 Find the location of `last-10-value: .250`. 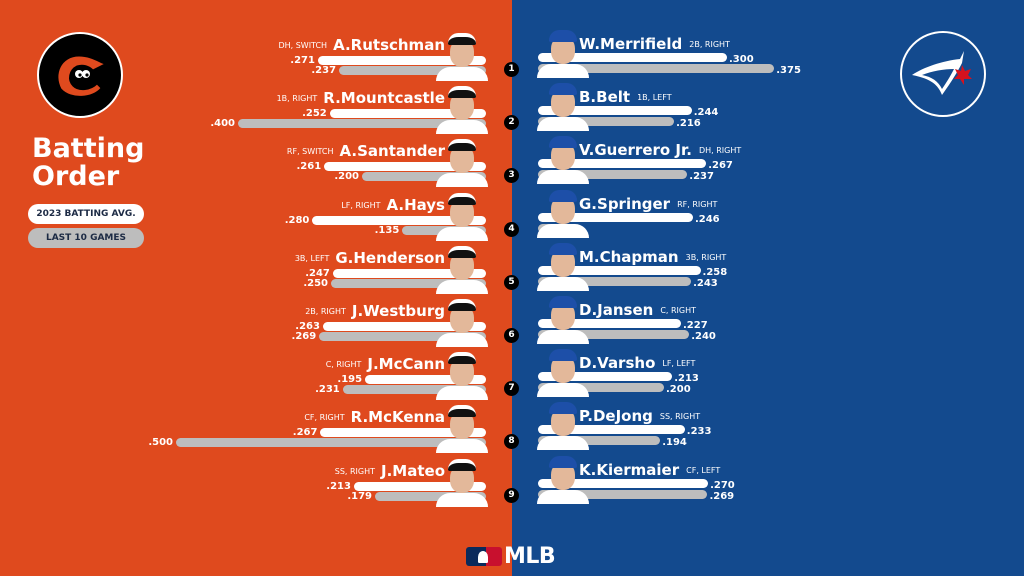

last-10-value: .250 is located at coordinates (315, 283).